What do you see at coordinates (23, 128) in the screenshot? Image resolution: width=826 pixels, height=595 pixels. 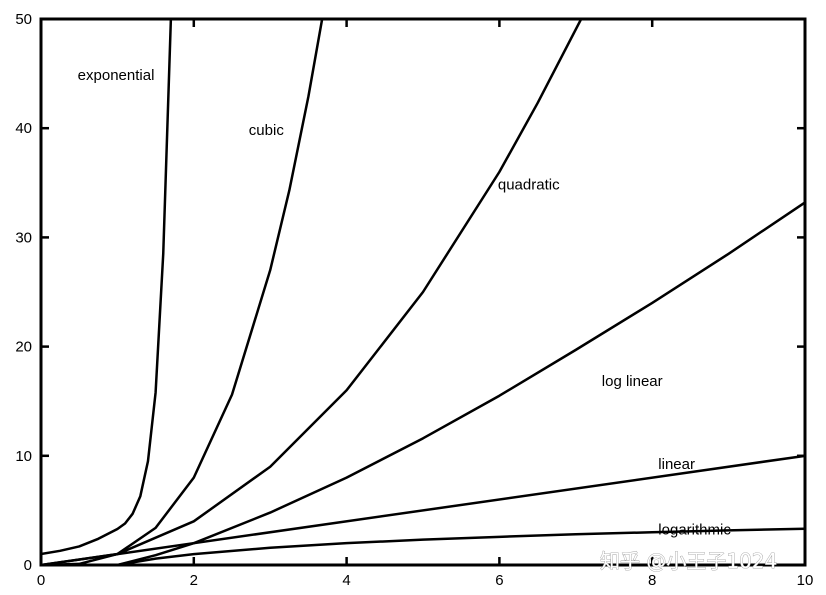 I see `y-tick-label-40: 40` at bounding box center [23, 128].